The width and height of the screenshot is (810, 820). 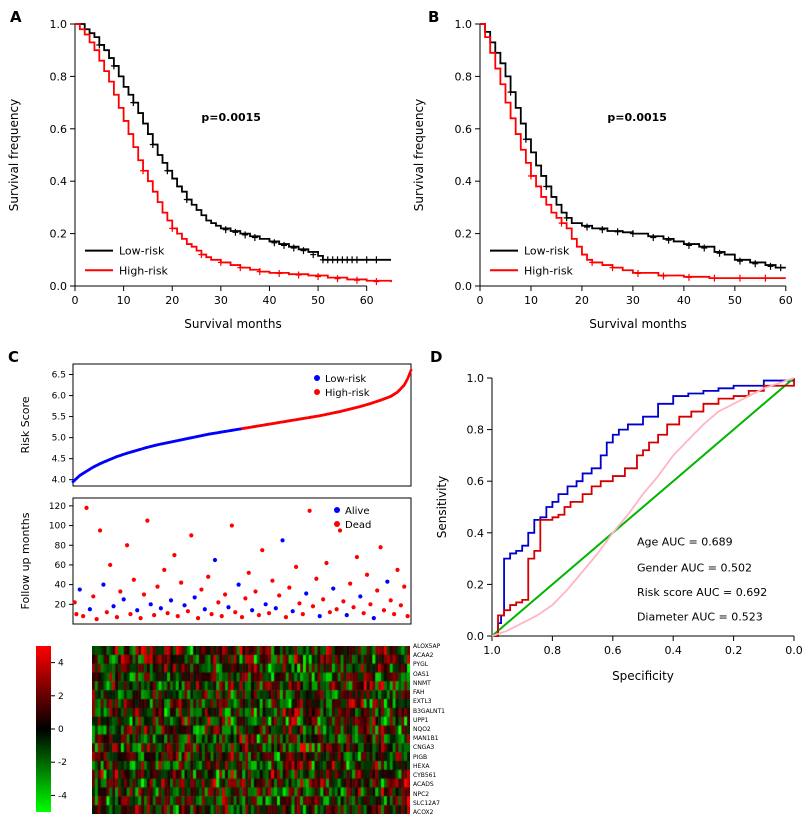 What do you see at coordinates (419, 693) in the screenshot?
I see `gene-label: FAH` at bounding box center [419, 693].